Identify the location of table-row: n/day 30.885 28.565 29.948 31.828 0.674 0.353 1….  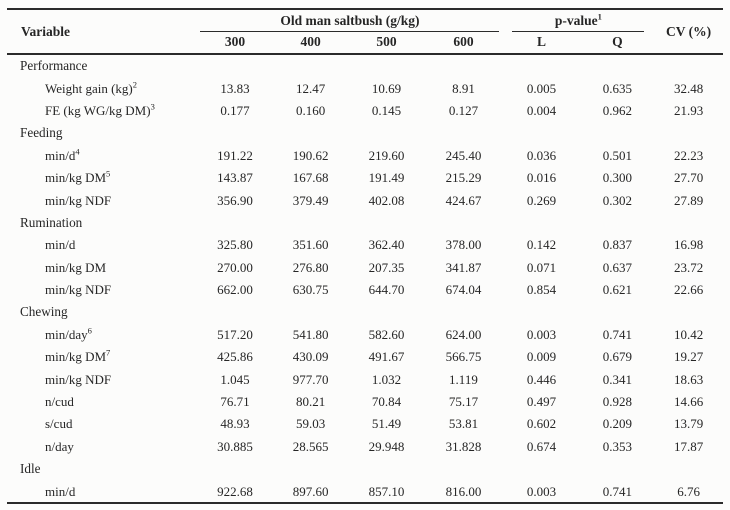
(365, 446).